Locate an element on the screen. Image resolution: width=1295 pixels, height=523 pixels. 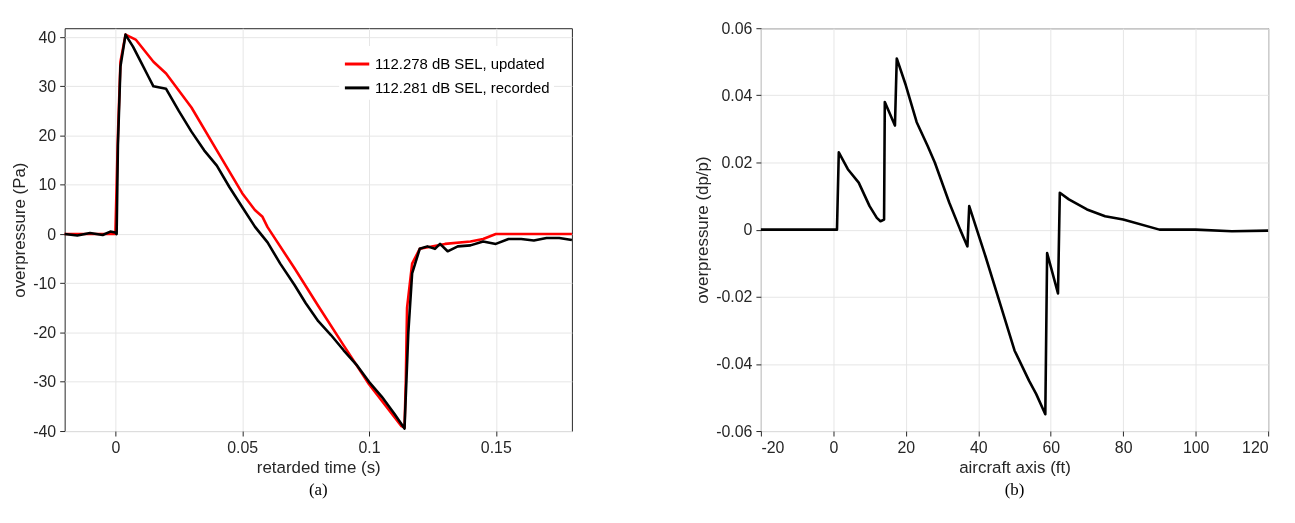
legend-label: 112.281 dB SEL, recorded is located at coordinates (462, 87).